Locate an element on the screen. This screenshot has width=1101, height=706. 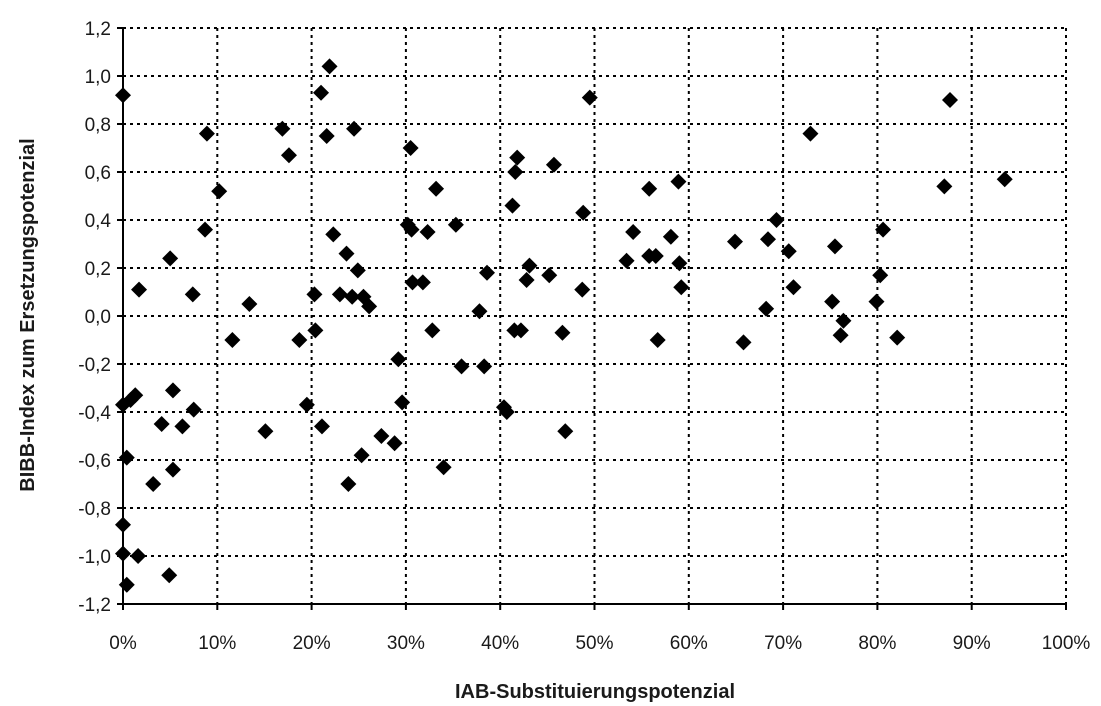
x-axis-title: IAB-Substituierungspotenzial is located at coordinates (595, 692).